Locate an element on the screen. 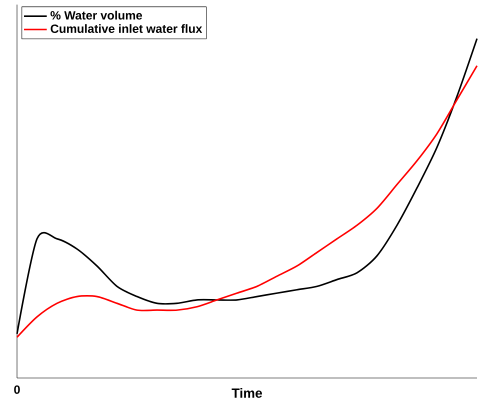 Image resolution: width=478 pixels, height=416 pixels. legend-label: Cumulative inlet water flux is located at coordinates (126, 28).